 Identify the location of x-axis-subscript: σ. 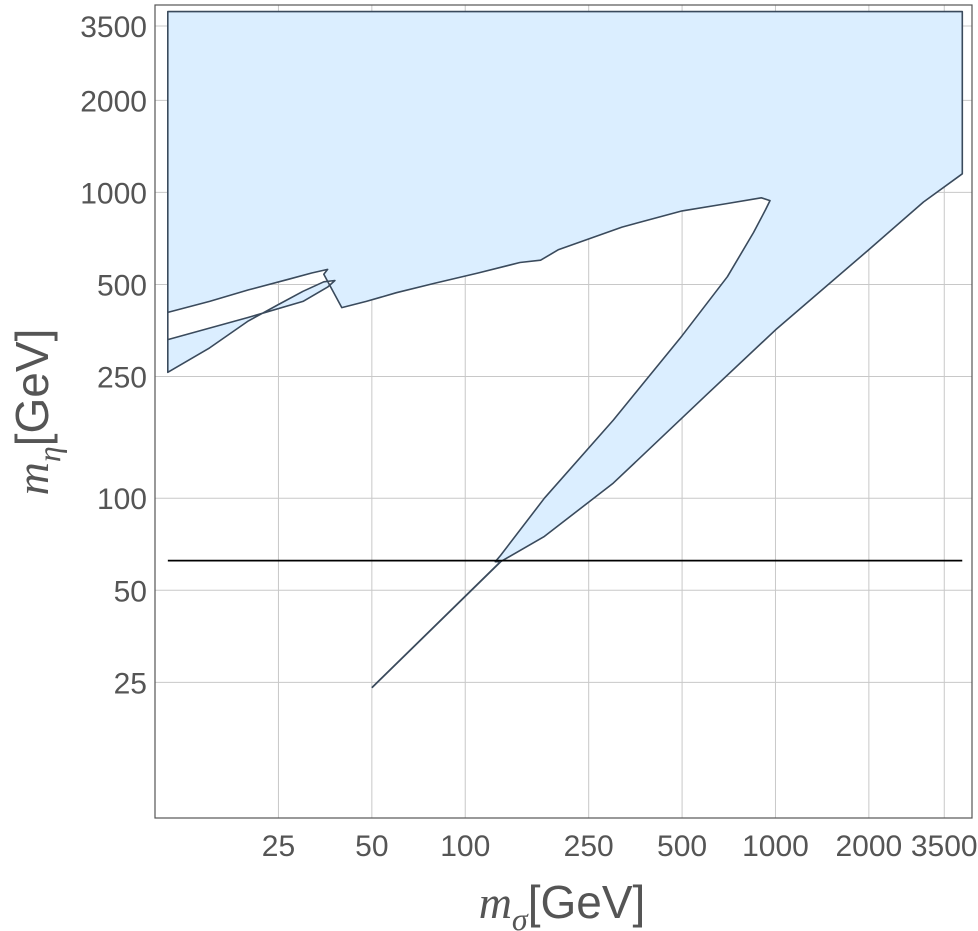
(520, 916).